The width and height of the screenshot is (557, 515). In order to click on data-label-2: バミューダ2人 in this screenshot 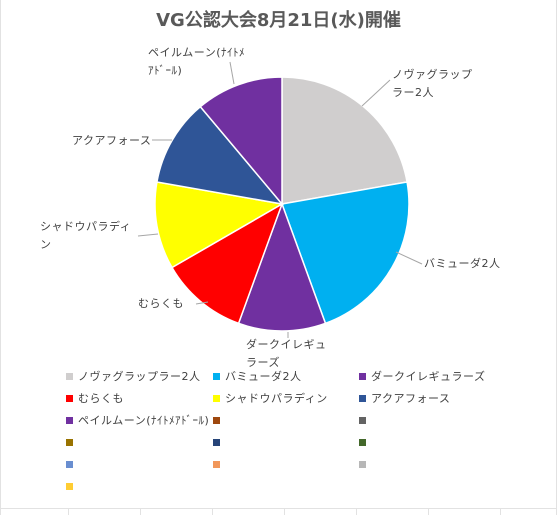, I will do `click(462, 263)`.